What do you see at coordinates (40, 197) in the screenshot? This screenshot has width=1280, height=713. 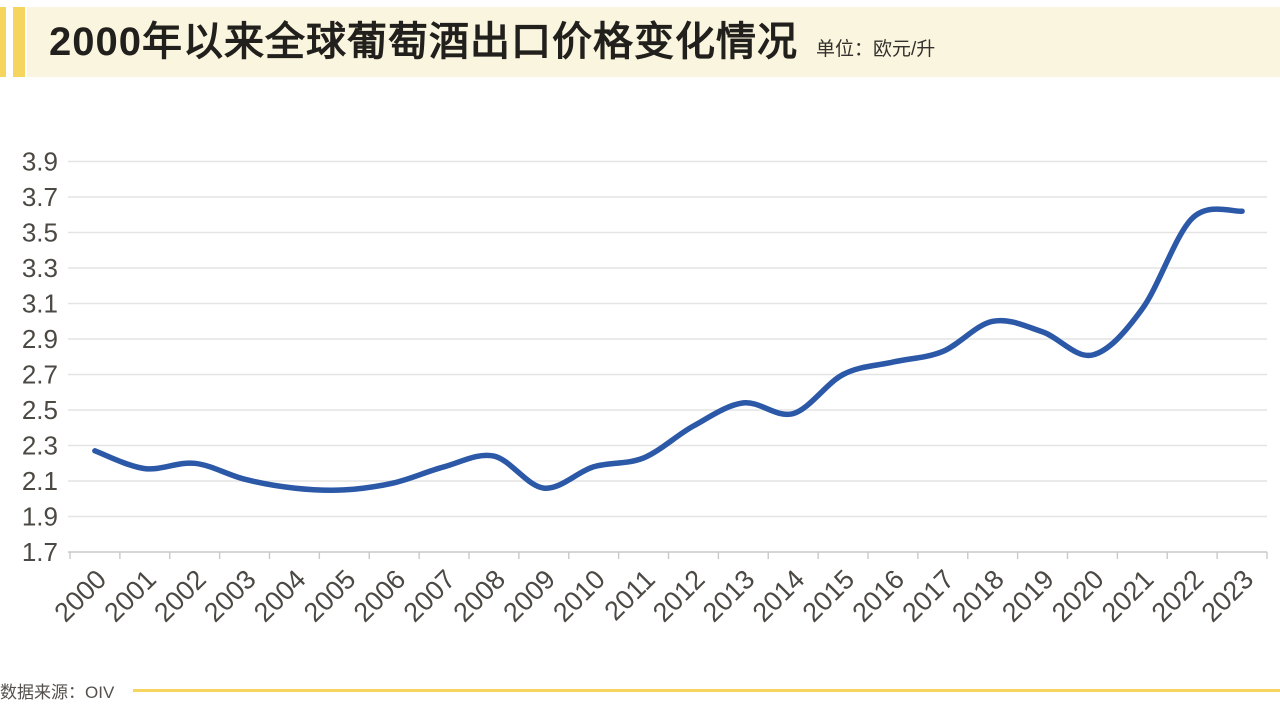 I see `y-axis-label: 3.7` at bounding box center [40, 197].